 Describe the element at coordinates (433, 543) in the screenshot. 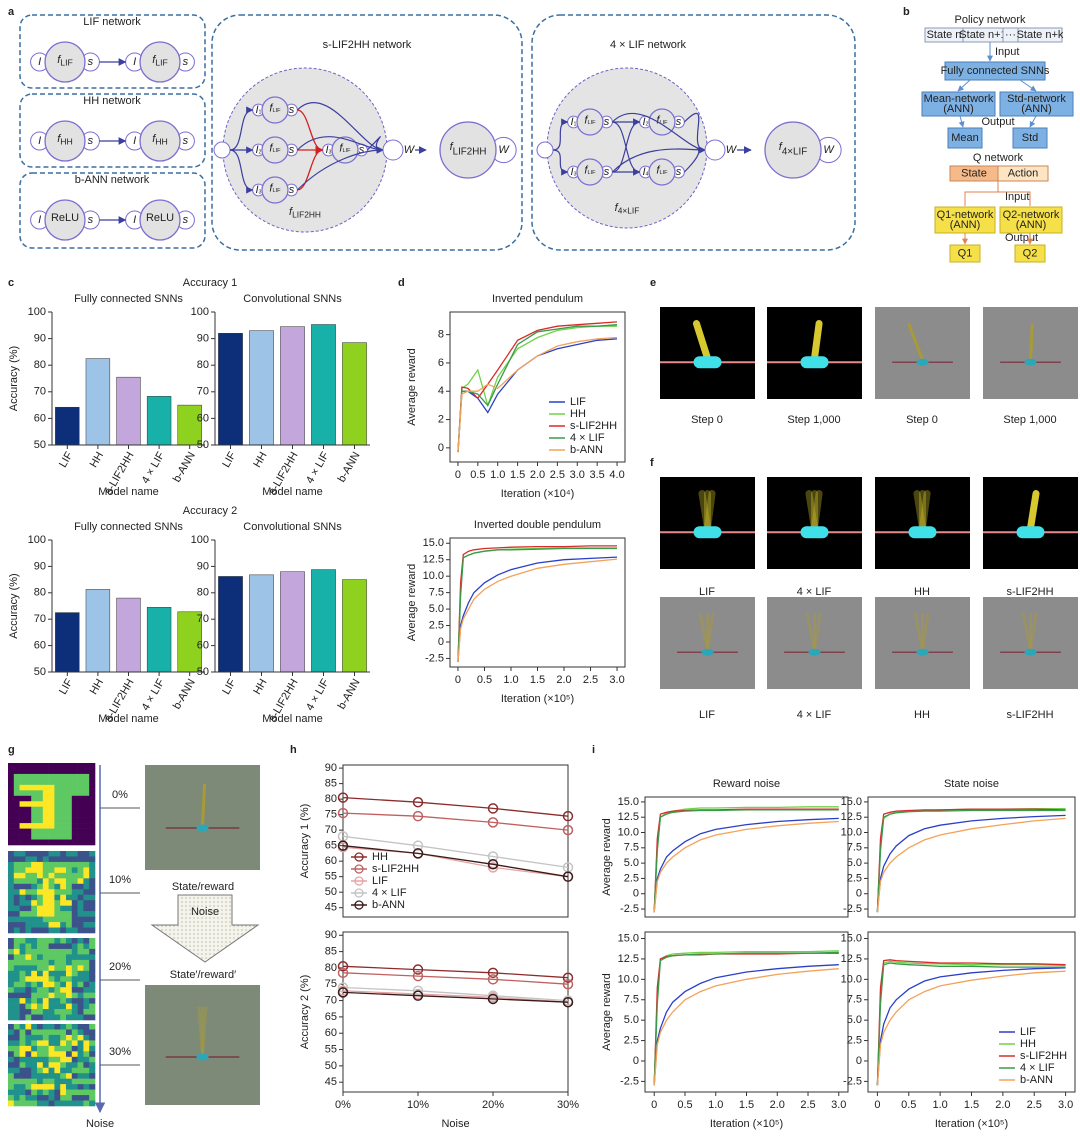

I see `y-tick-label: 15.0` at that location.